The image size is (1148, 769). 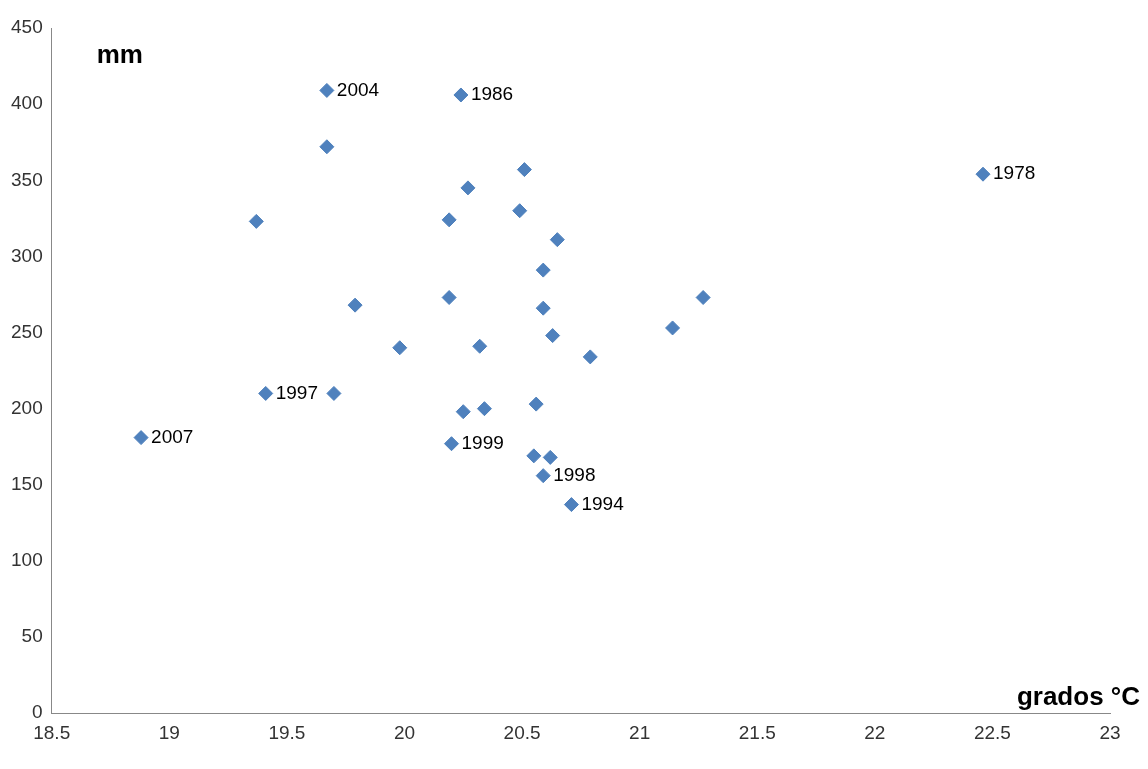 I want to click on y-tick-label: 200, so click(x=27, y=407).